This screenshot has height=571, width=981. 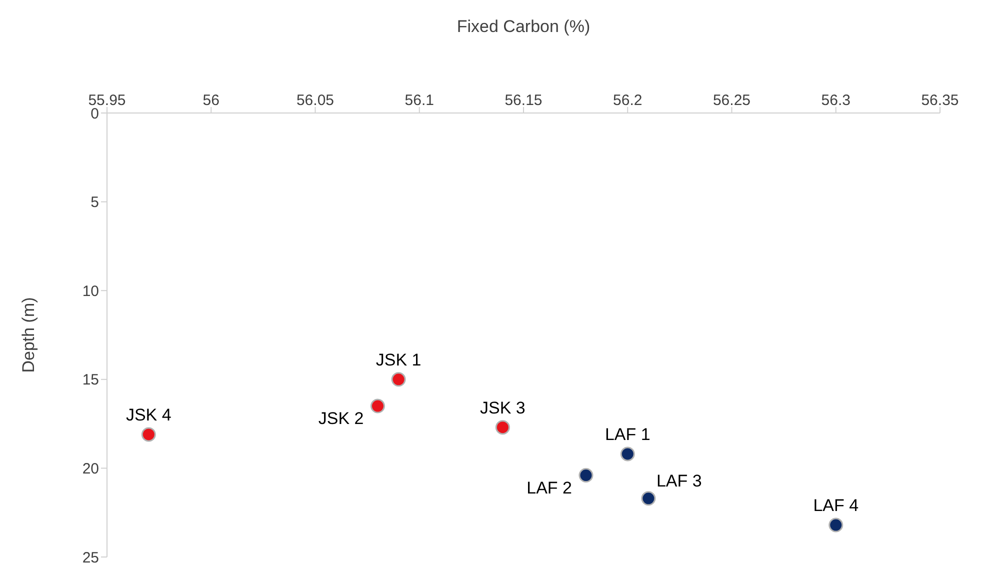 What do you see at coordinates (523, 100) in the screenshot?
I see `x-tick-label: 56.15` at bounding box center [523, 100].